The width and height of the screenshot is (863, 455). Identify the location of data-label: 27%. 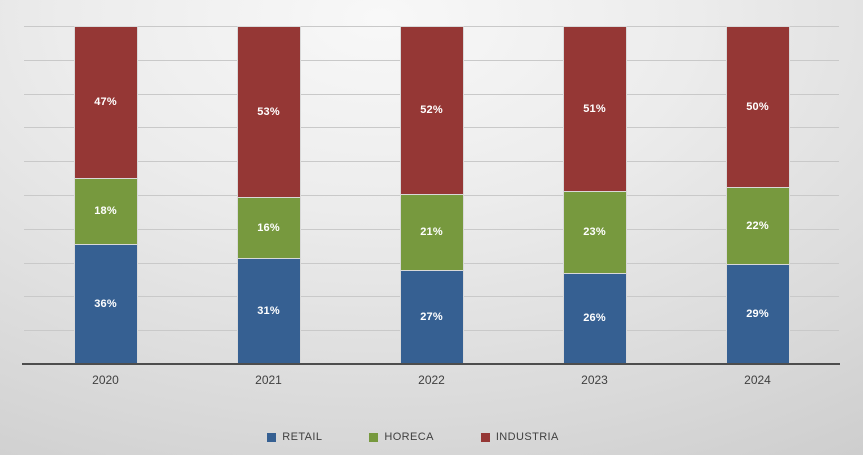
(431, 316).